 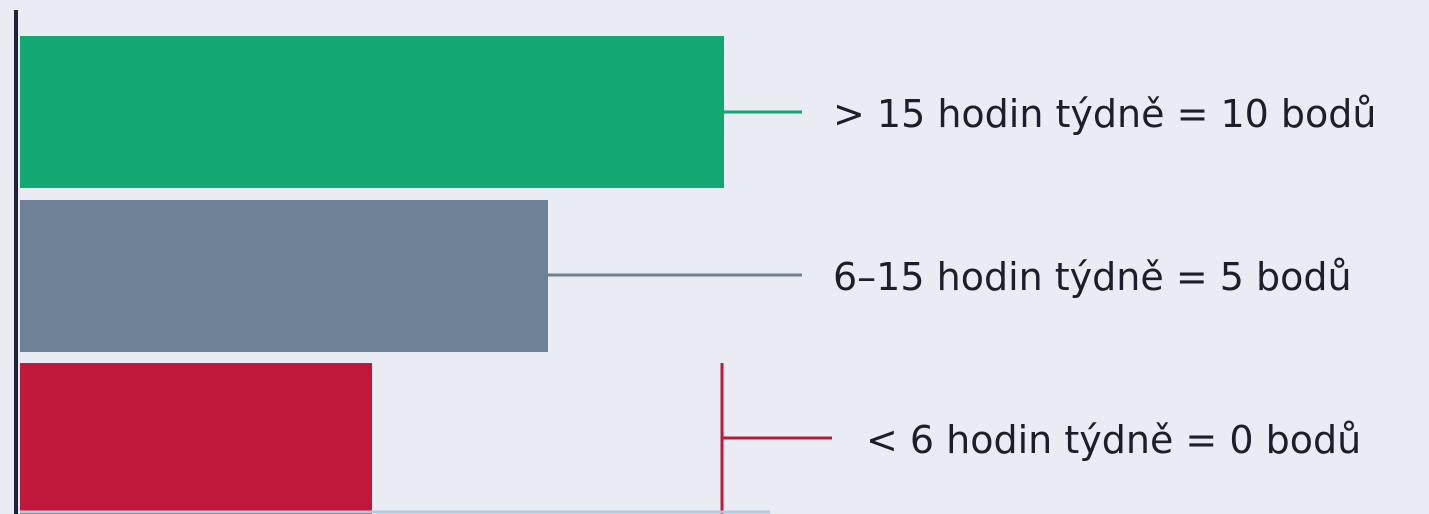 What do you see at coordinates (1105, 114) in the screenshot?
I see `bar-label-0: > 15 hodin týdně = 10 bodů` at bounding box center [1105, 114].